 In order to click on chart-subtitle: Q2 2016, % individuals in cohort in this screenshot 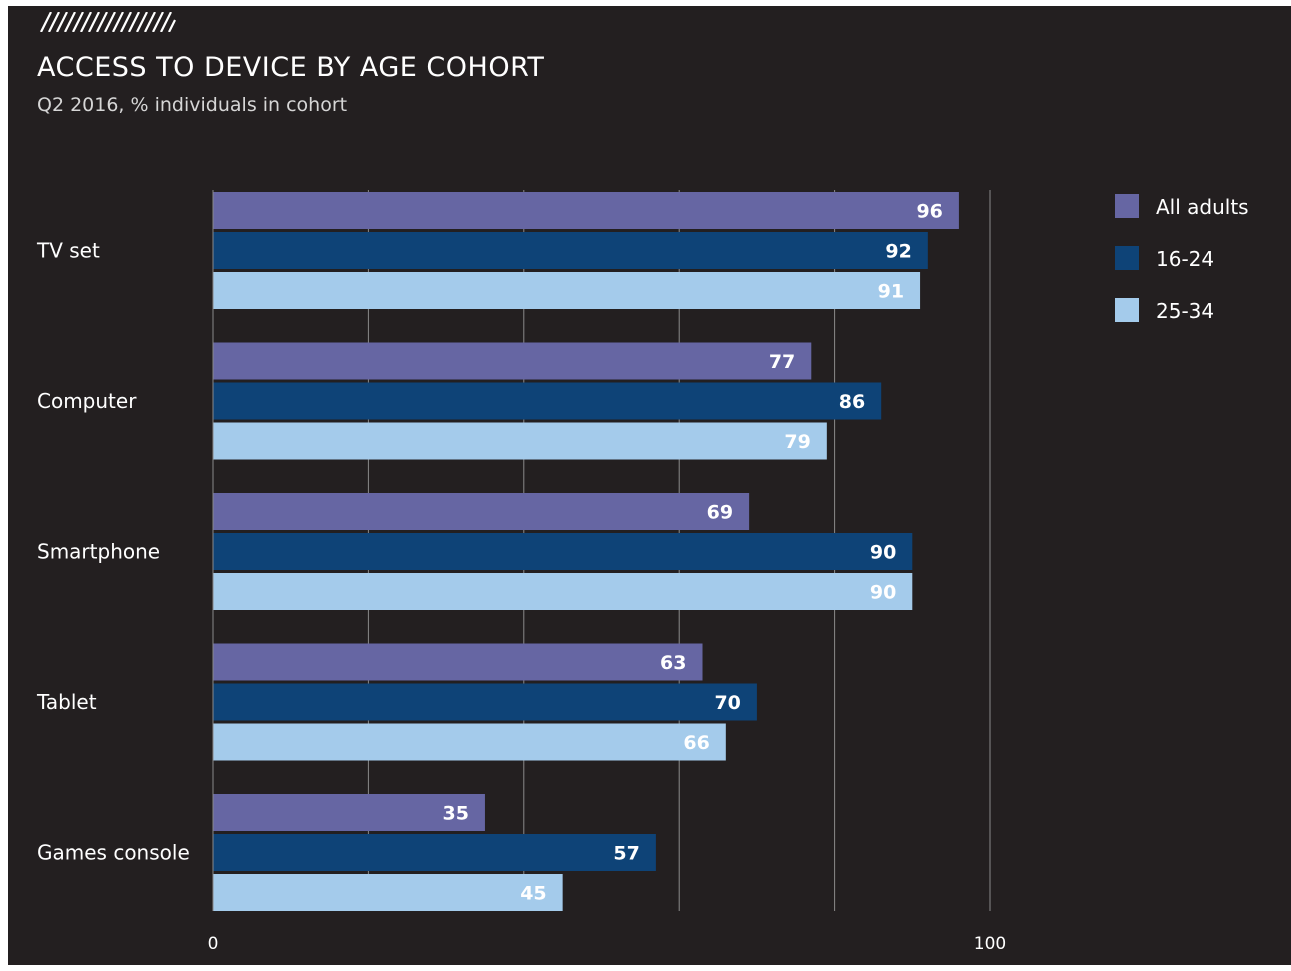, I will do `click(192, 105)`.